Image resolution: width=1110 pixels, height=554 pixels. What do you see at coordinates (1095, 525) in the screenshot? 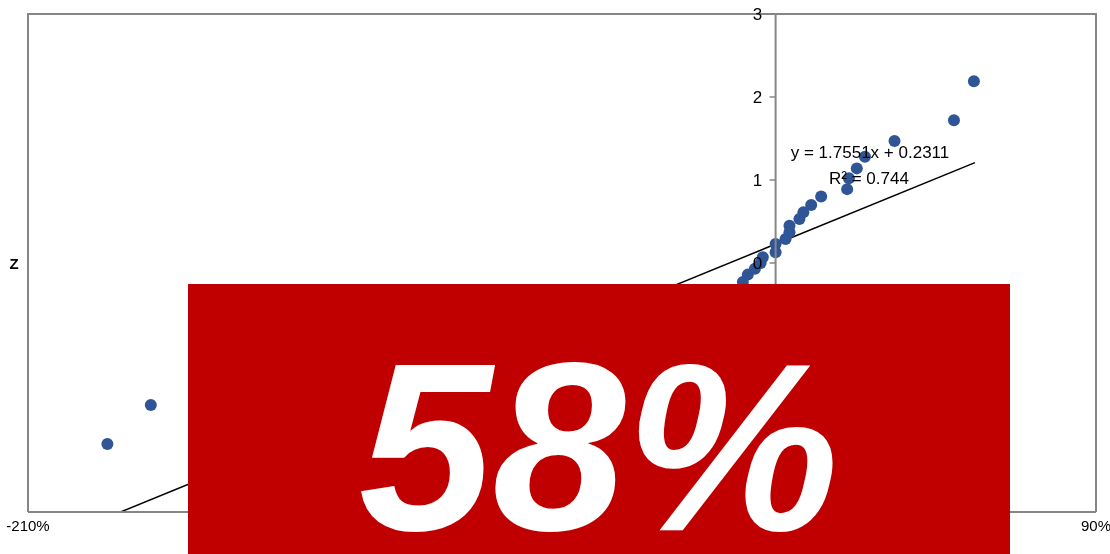
I see `x-tick-label: 90%` at bounding box center [1095, 525].